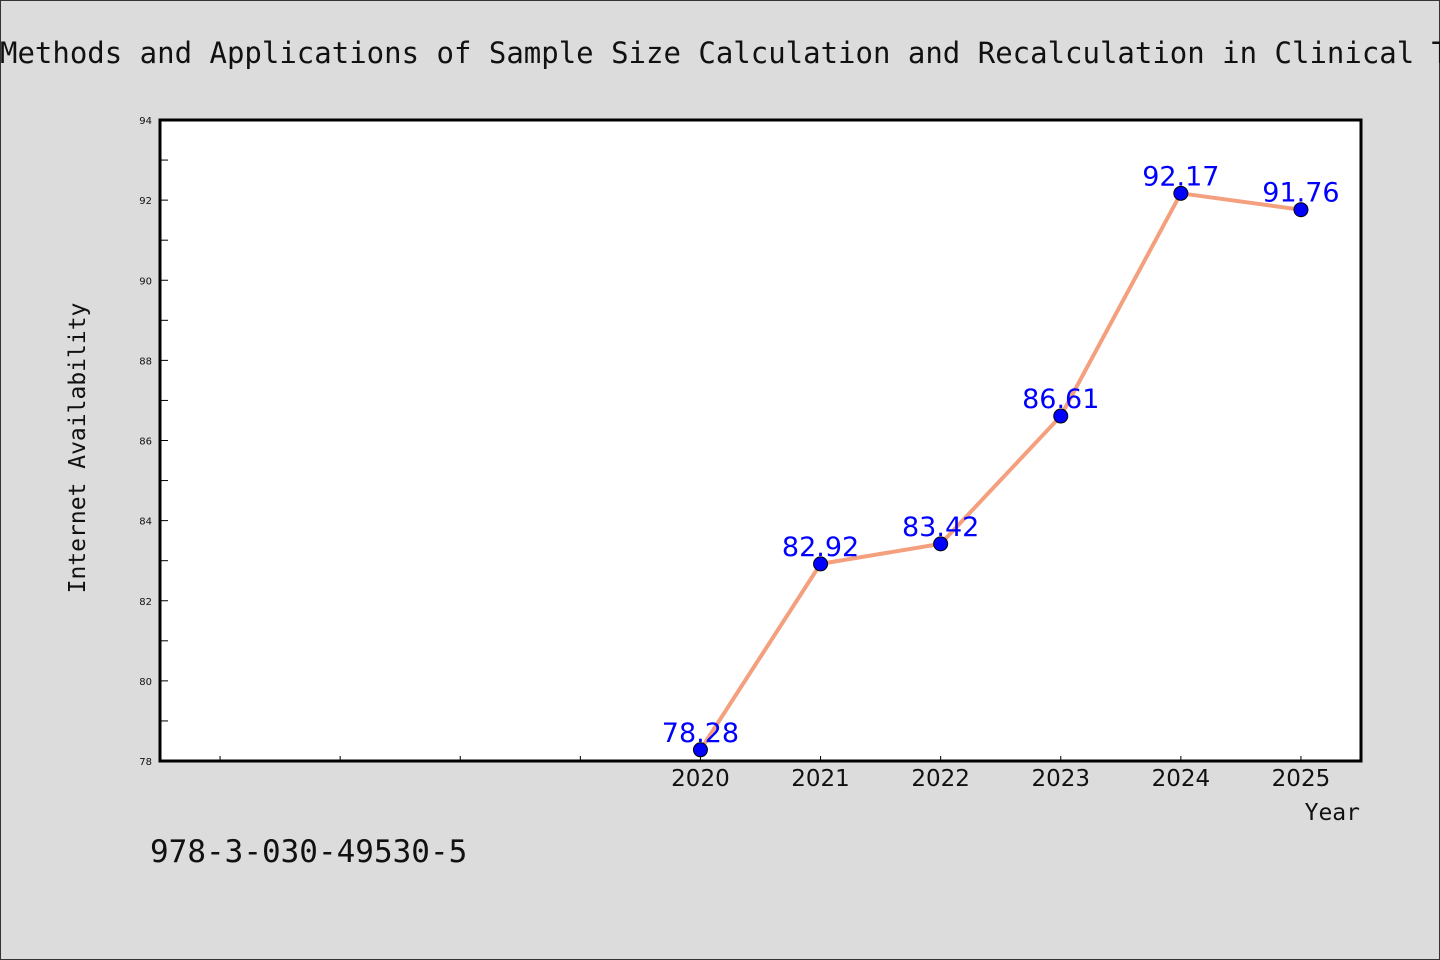  What do you see at coordinates (145, 602) in the screenshot?
I see `y-tick-label-2: 82` at bounding box center [145, 602].